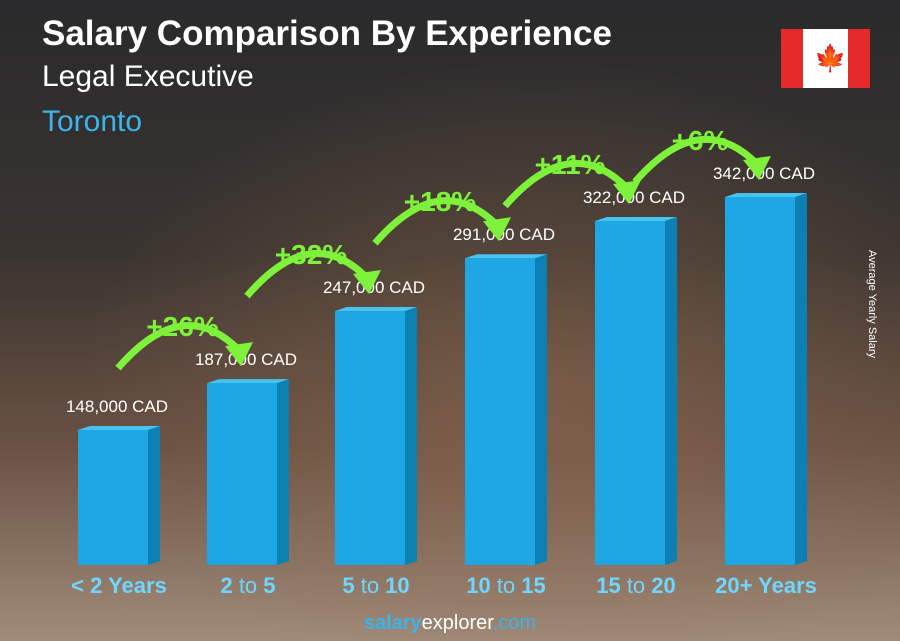  I want to click on increase-label: +11%, so click(570, 164).